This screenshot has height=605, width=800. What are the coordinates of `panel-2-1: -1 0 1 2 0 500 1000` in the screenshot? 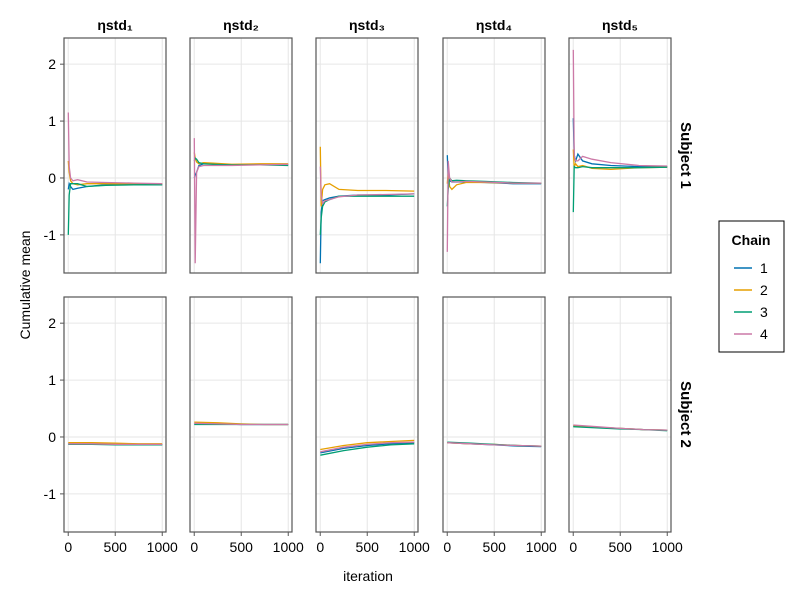 It's located at (111, 425).